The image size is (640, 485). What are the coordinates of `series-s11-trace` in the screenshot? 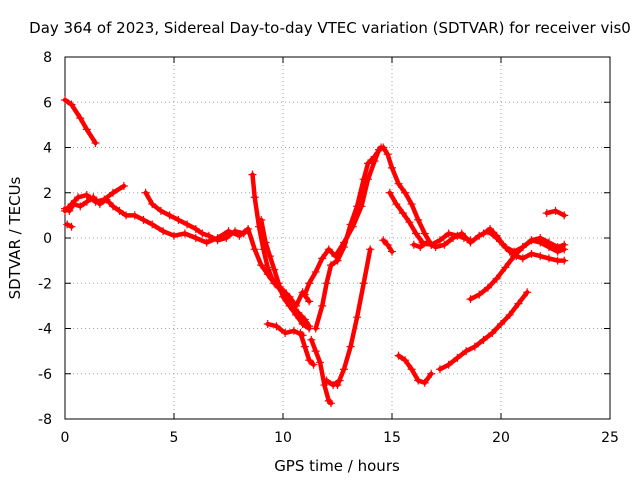 It's located at (348, 238).